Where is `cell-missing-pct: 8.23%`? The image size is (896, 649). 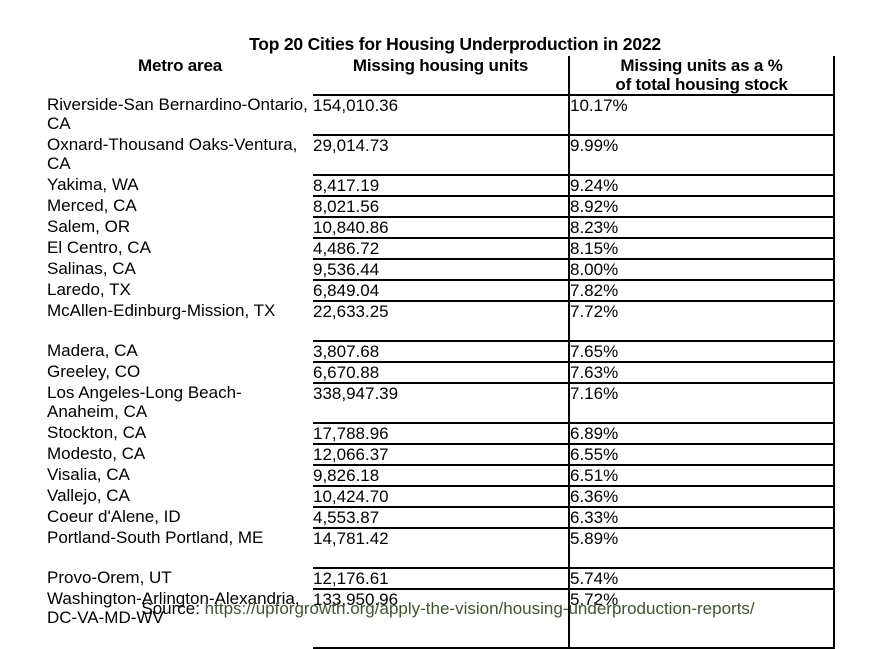
cell-missing-pct: 8.23% is located at coordinates (702, 228).